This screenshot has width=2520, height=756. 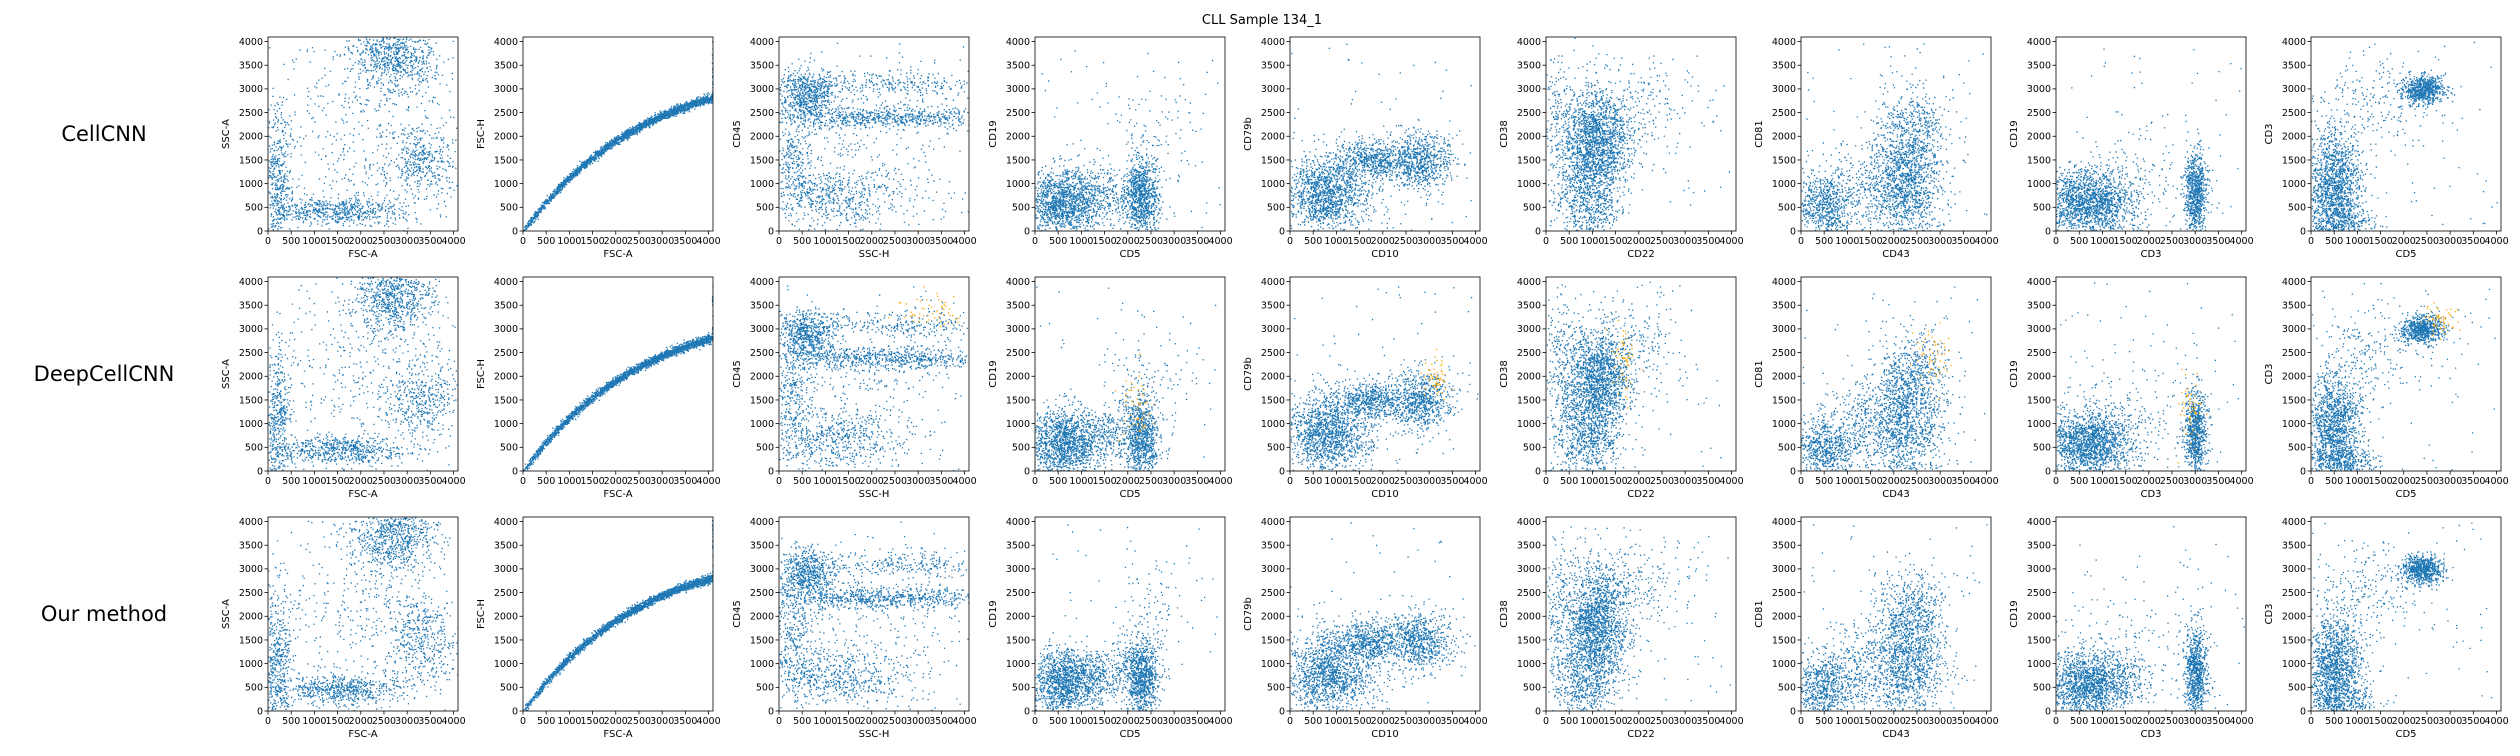 What do you see at coordinates (2405, 494) in the screenshot?
I see `x-axis-label: CD5` at bounding box center [2405, 494].